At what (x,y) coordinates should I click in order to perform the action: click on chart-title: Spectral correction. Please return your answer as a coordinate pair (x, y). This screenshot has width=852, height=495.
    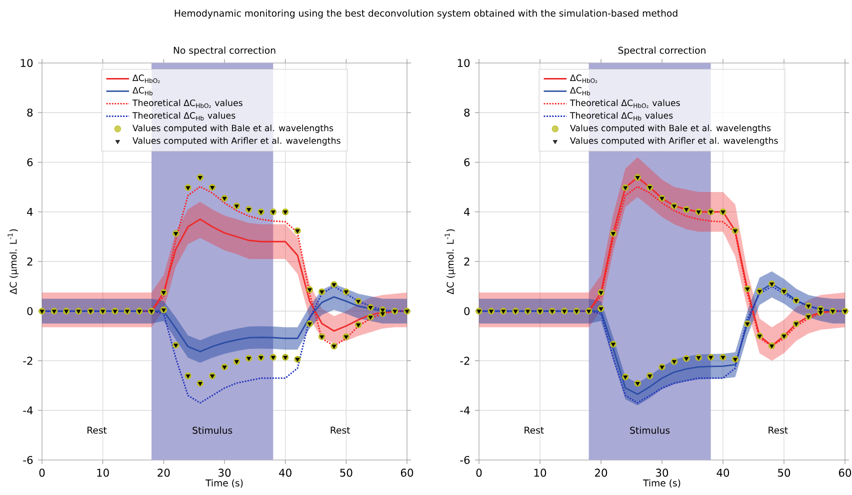
    Looking at the image, I should click on (662, 51).